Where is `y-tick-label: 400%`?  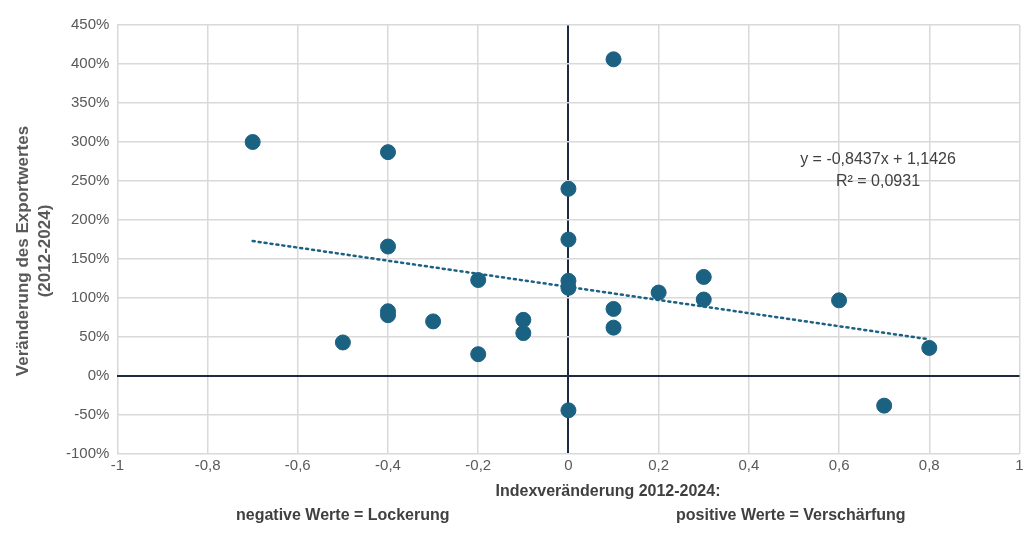
y-tick-label: 400% is located at coordinates (90, 63).